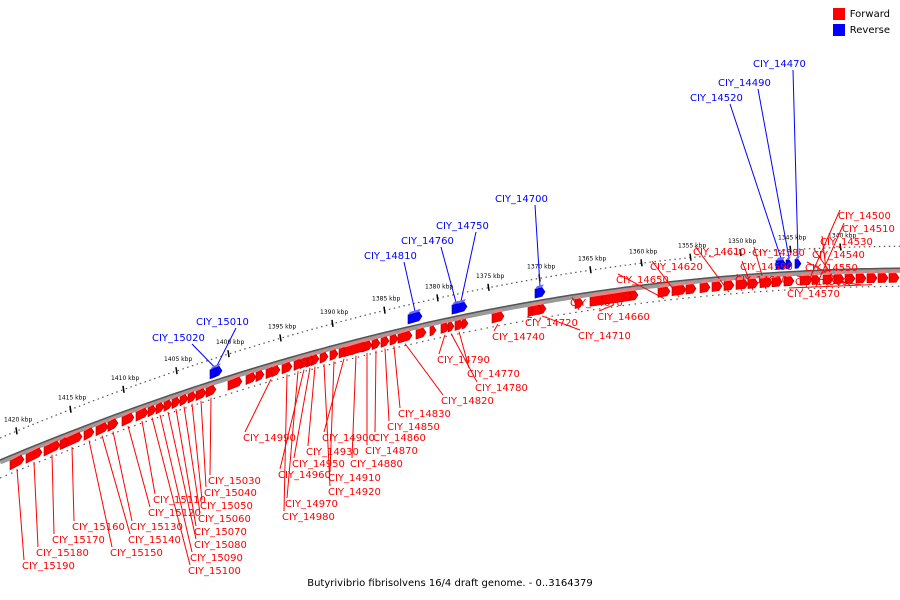  I want to click on tick-label: 1345 kbp, so click(792, 238).